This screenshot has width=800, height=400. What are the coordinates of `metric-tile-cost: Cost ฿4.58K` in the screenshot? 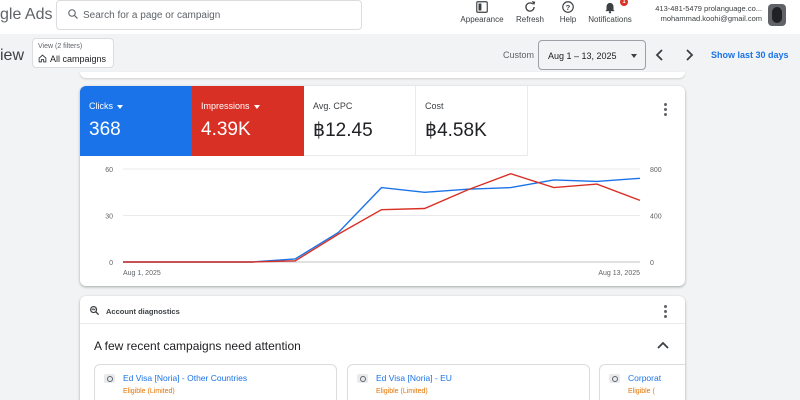 It's located at (472, 121).